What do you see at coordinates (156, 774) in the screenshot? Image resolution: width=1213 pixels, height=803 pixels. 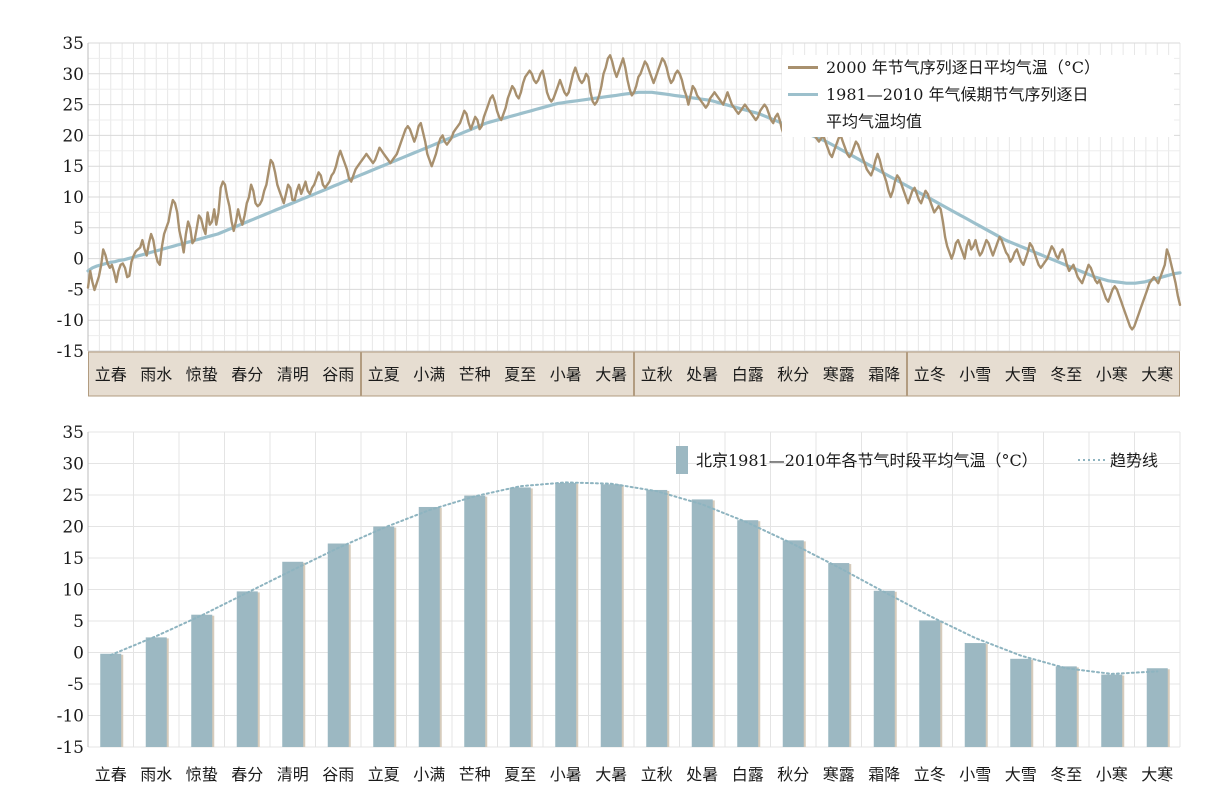 I see `x-tick-label: 雨水` at bounding box center [156, 774].